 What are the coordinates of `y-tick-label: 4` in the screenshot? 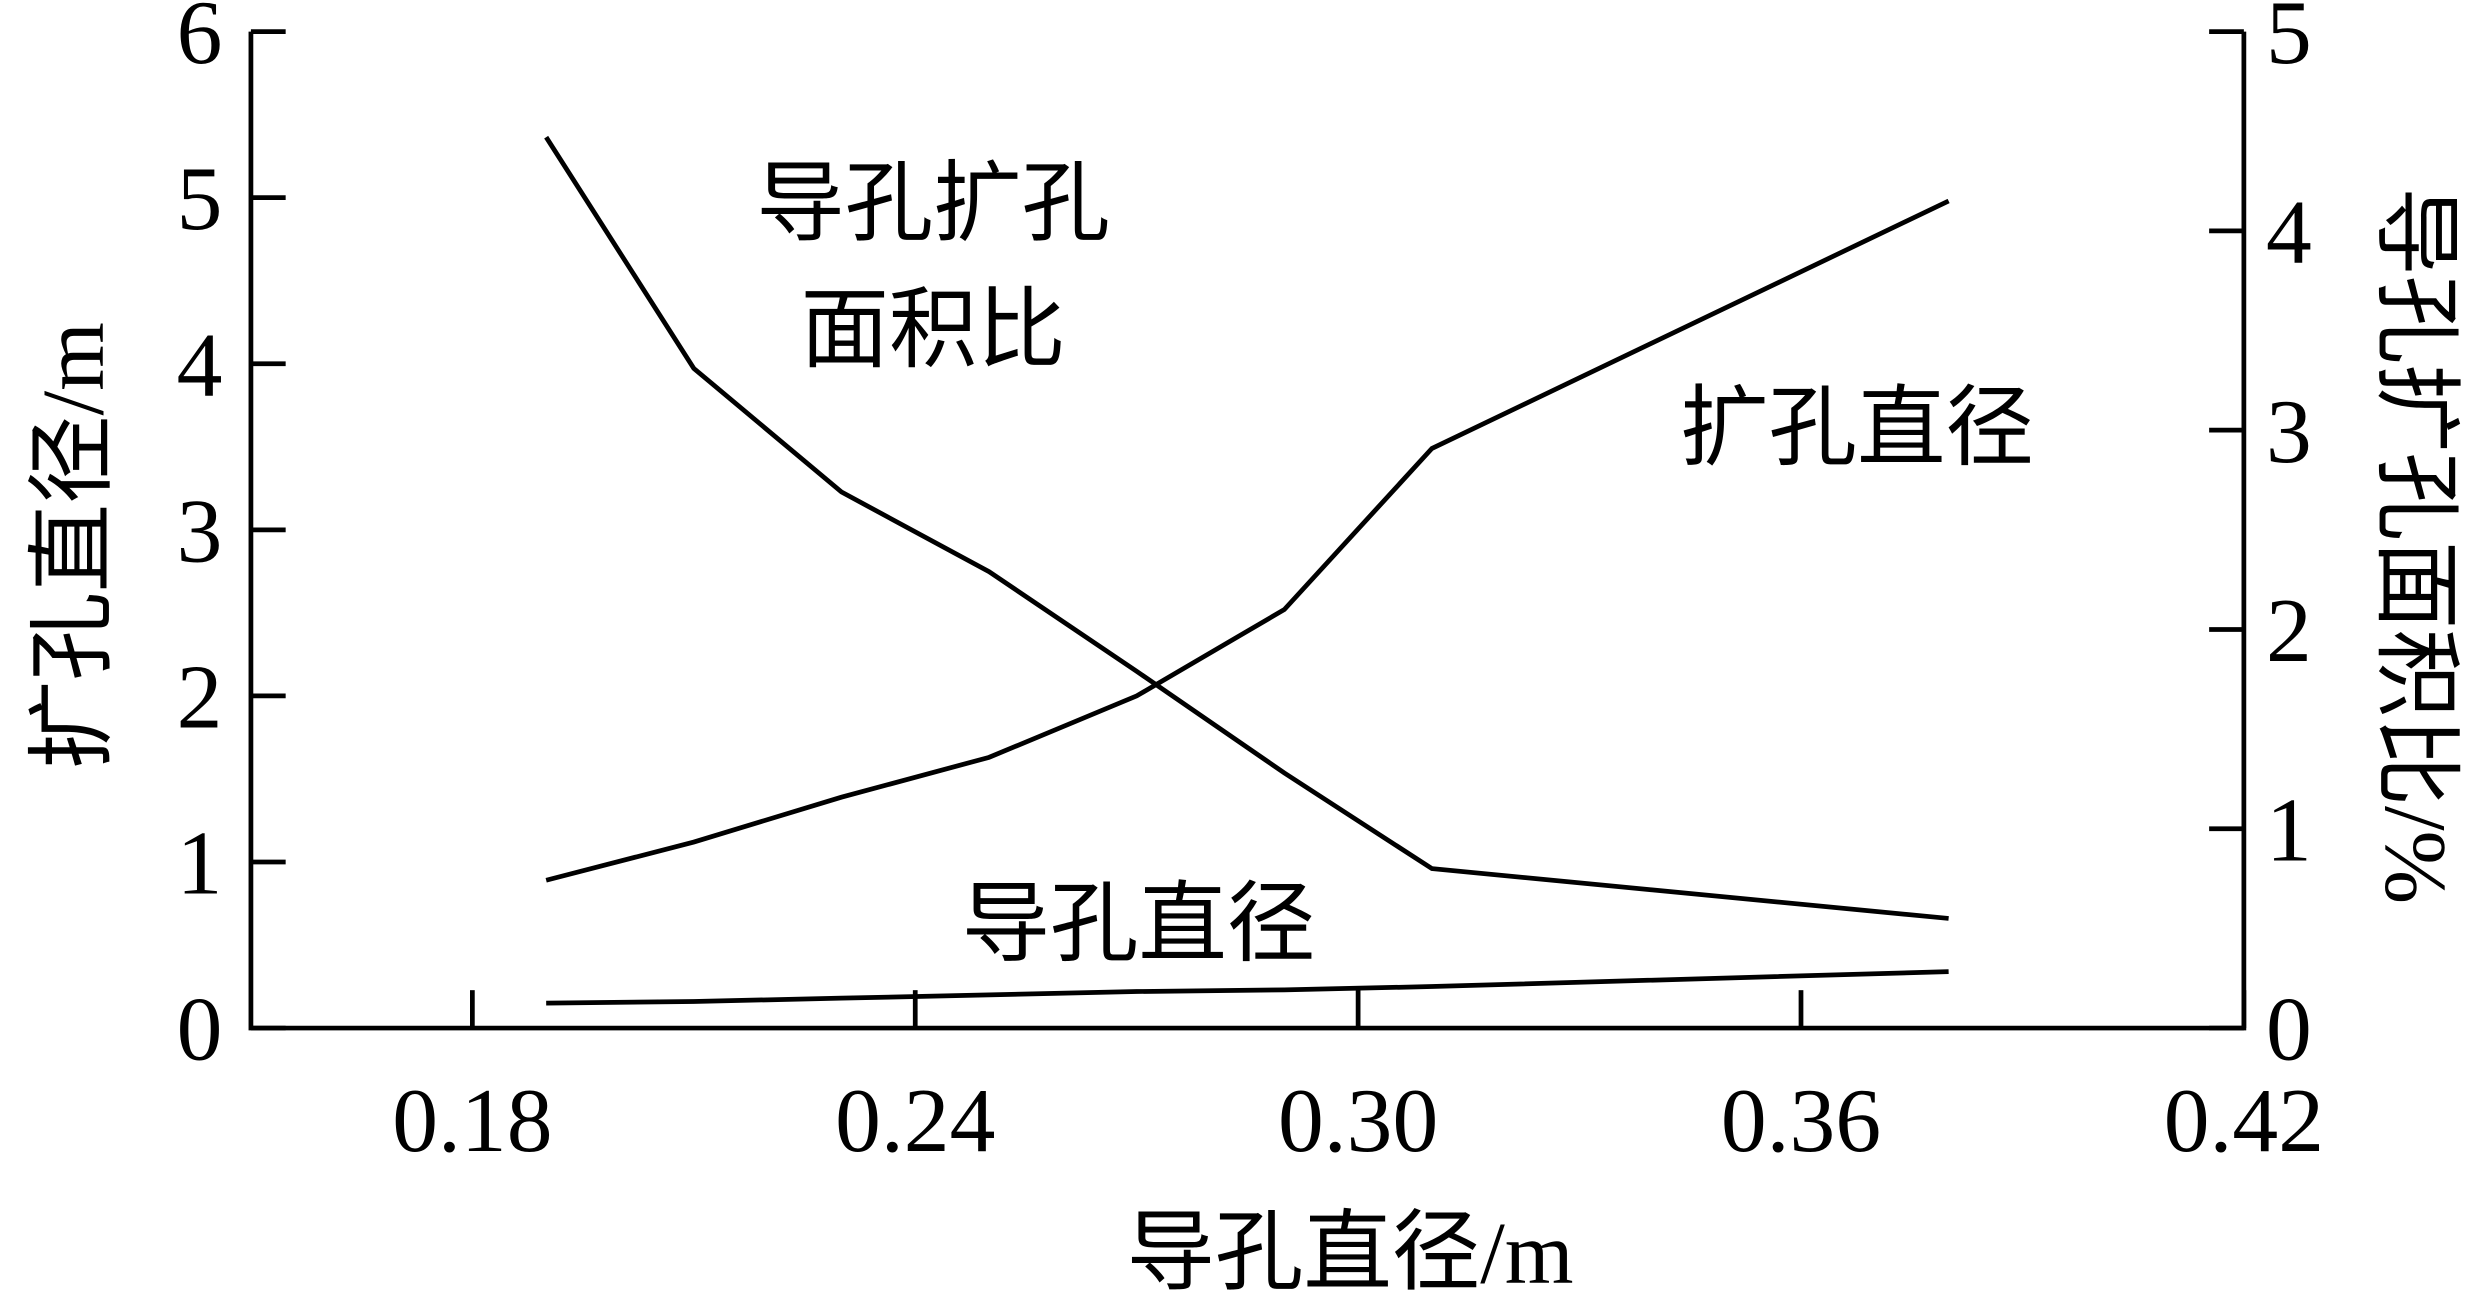 It's located at (200, 364).